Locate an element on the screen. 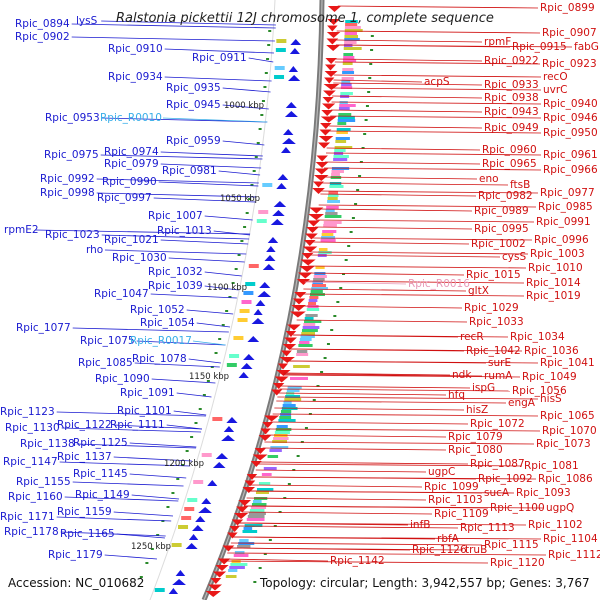 Image resolution: width=600 pixels, height=600 pixels. gene-label-right: Rpic_1034 is located at coordinates (537, 337).